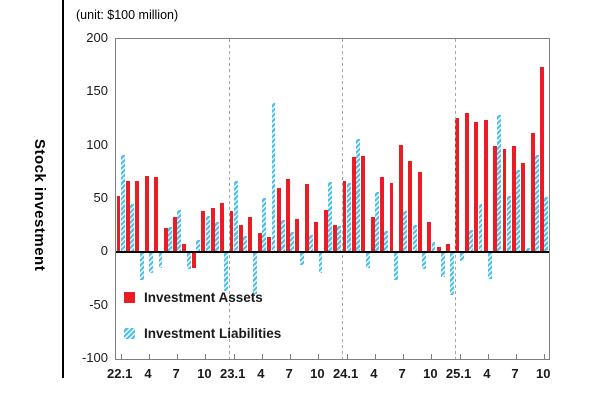 This screenshot has width=600, height=400. What do you see at coordinates (316, 237) in the screenshot?
I see `bar-assets-23.10` at bounding box center [316, 237].